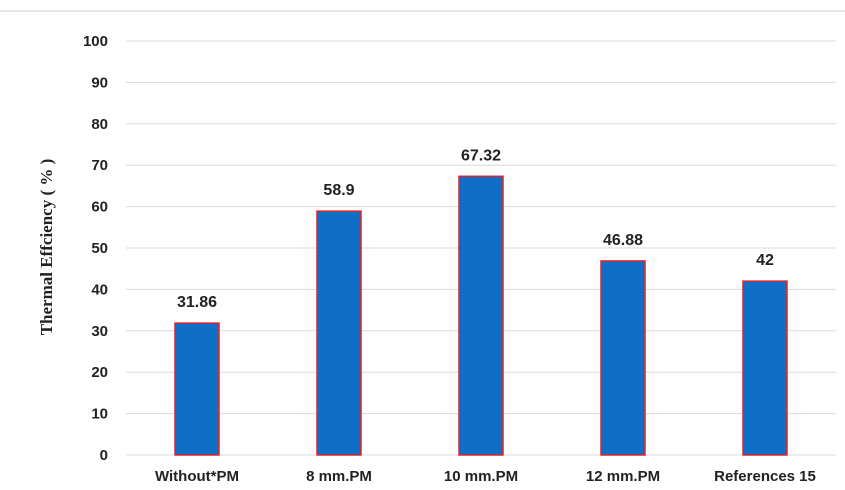  What do you see at coordinates (104, 455) in the screenshot?
I see `y-tick-label: 0` at bounding box center [104, 455].